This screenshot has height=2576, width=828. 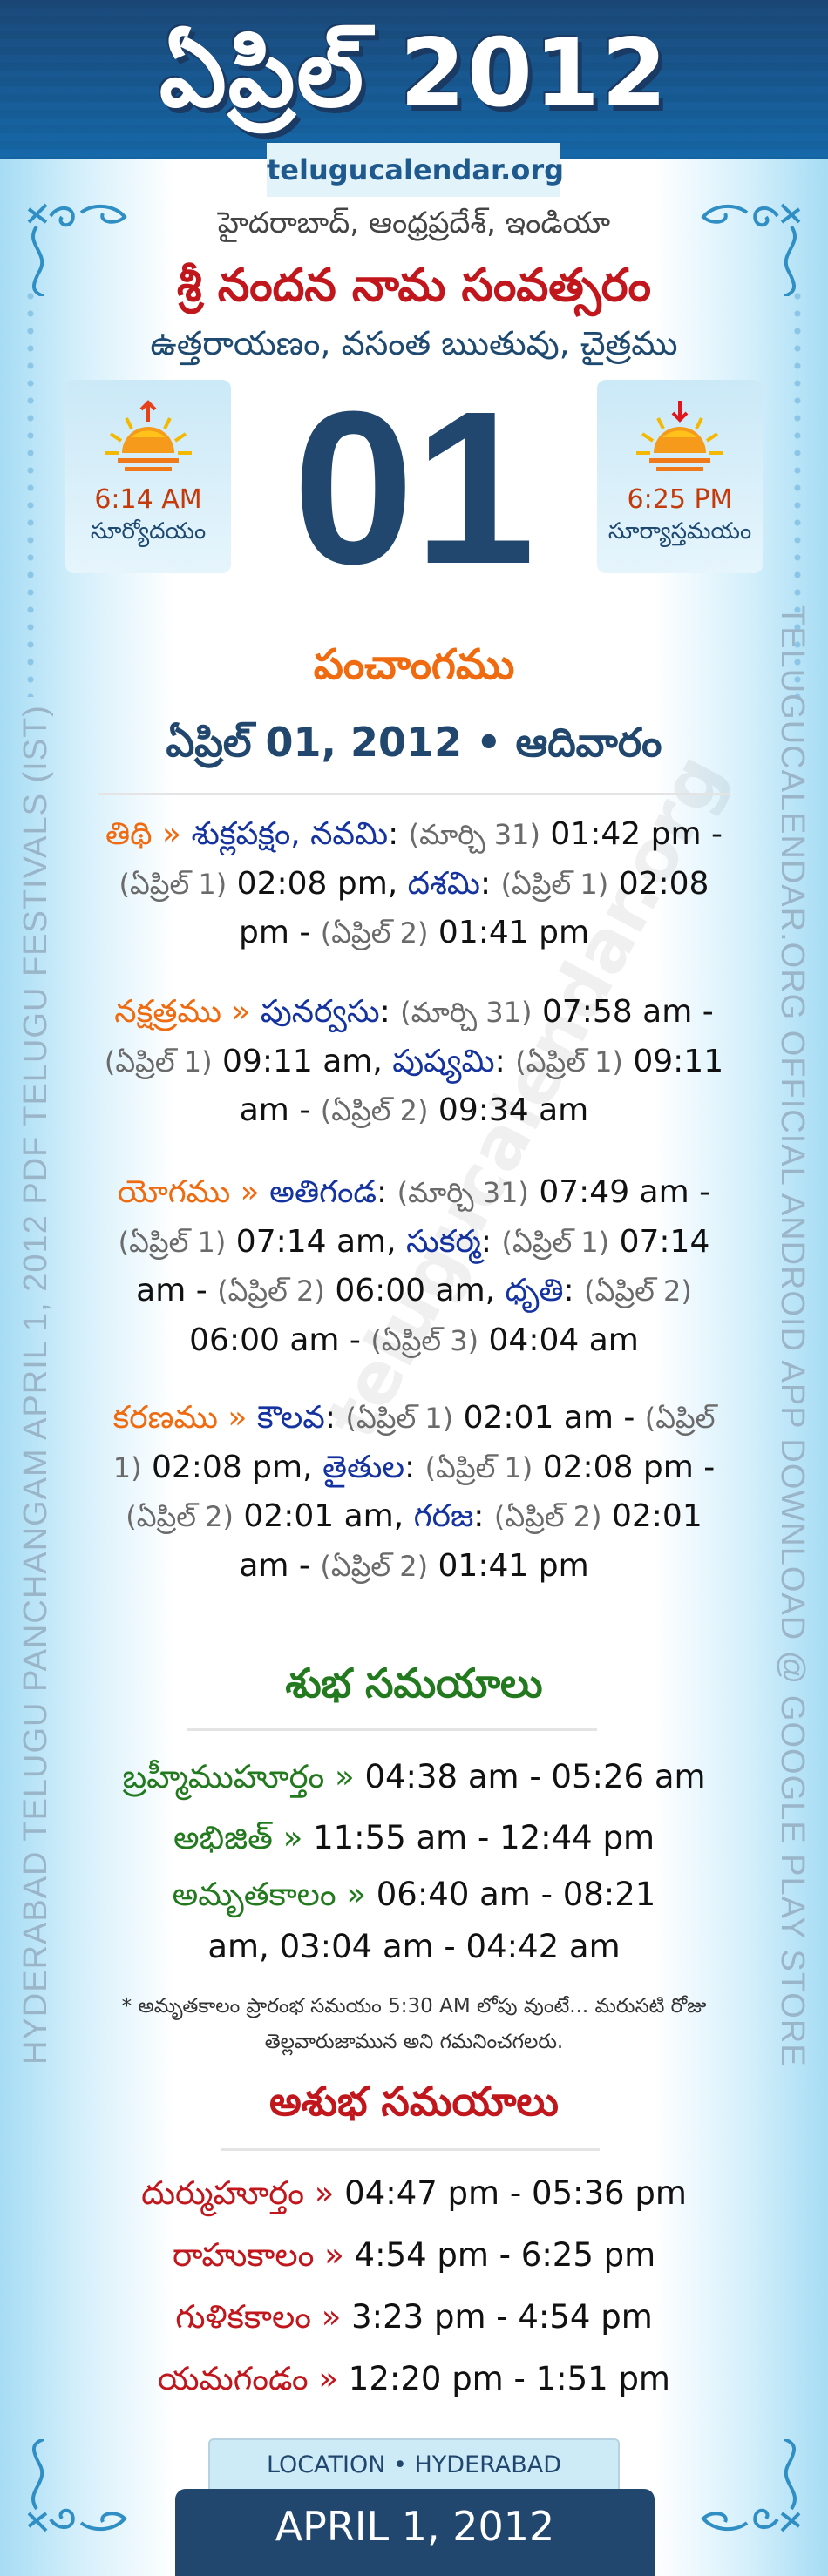 I want to click on time-text: 01:42 pm -, so click(x=631, y=834).